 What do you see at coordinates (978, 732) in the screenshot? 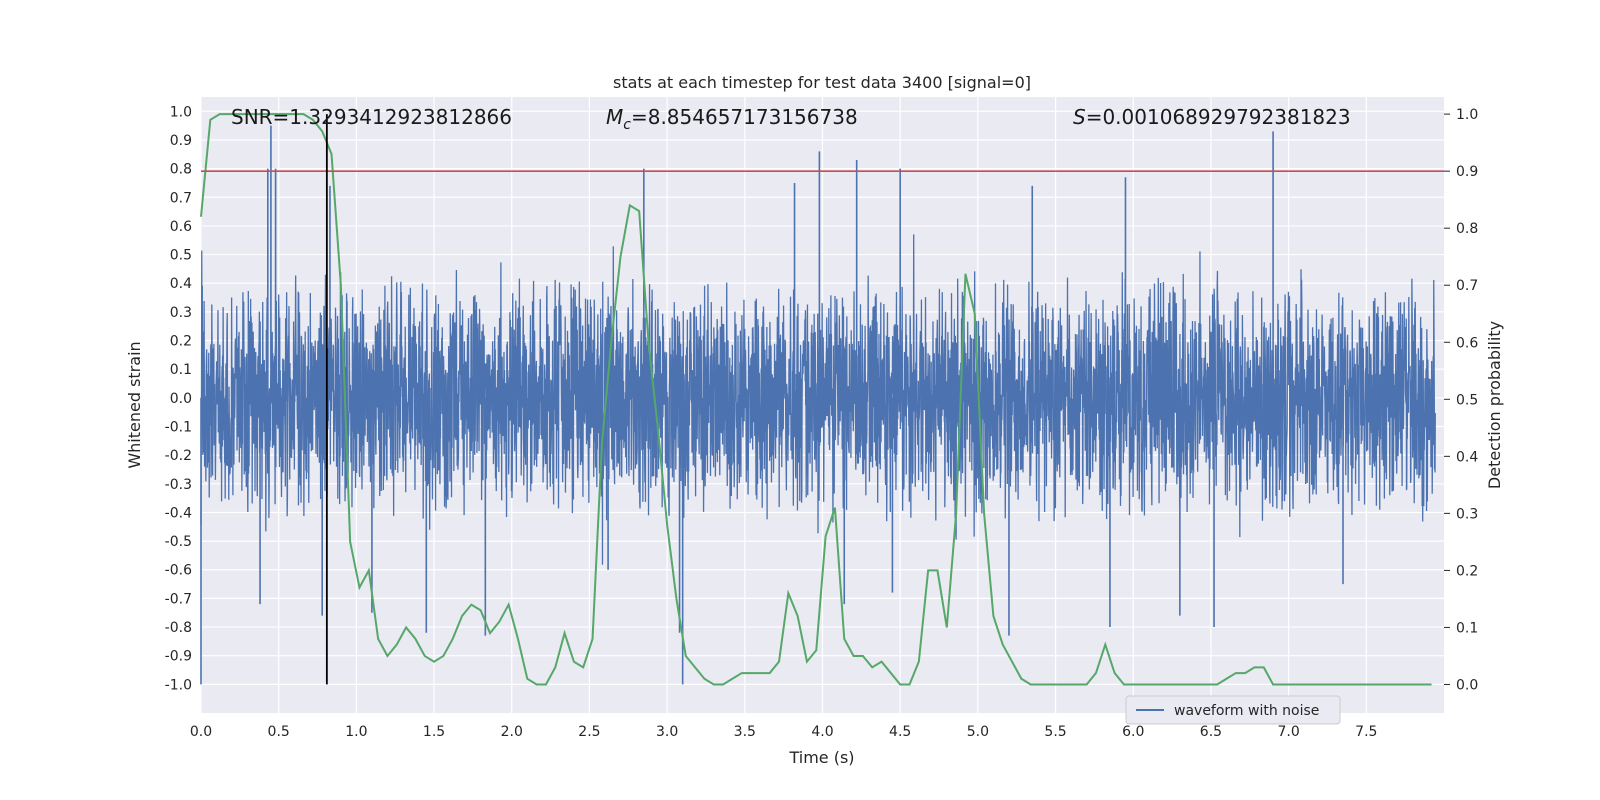
I see `x-tick-label: 5.0` at bounding box center [978, 732].